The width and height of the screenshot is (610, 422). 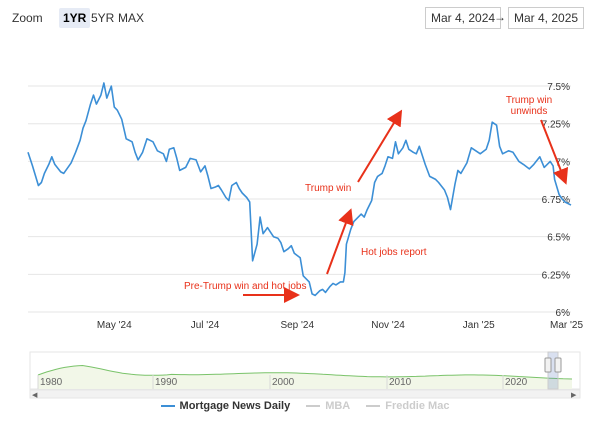 I want to click on legend-item: Freddie Mac, so click(x=407, y=406).